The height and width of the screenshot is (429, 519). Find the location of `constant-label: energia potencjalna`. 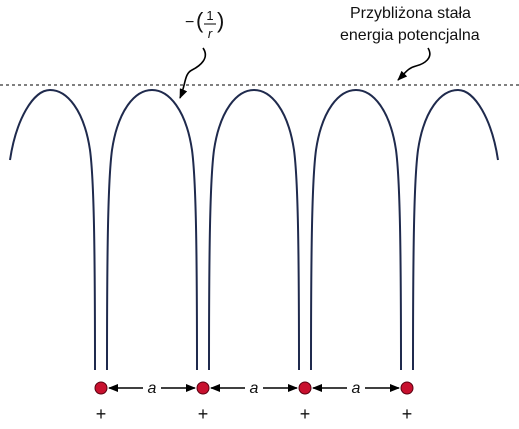

constant-label: energia potencjalna is located at coordinates (410, 35).